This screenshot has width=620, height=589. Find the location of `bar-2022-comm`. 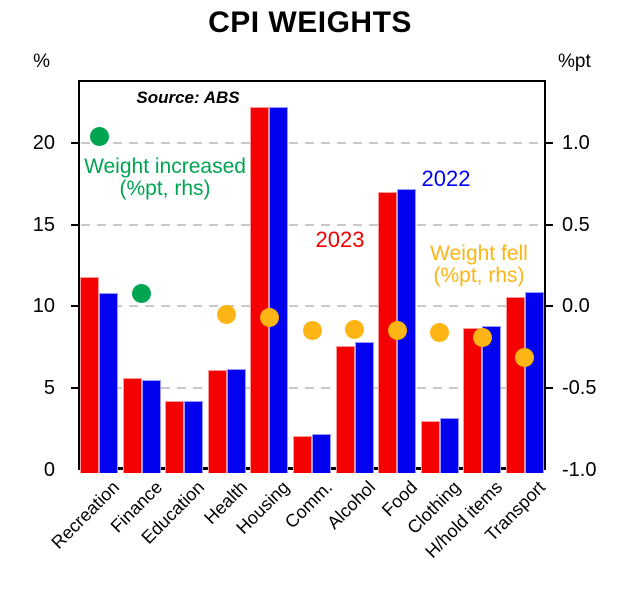

bar-2022-comm is located at coordinates (321, 453).